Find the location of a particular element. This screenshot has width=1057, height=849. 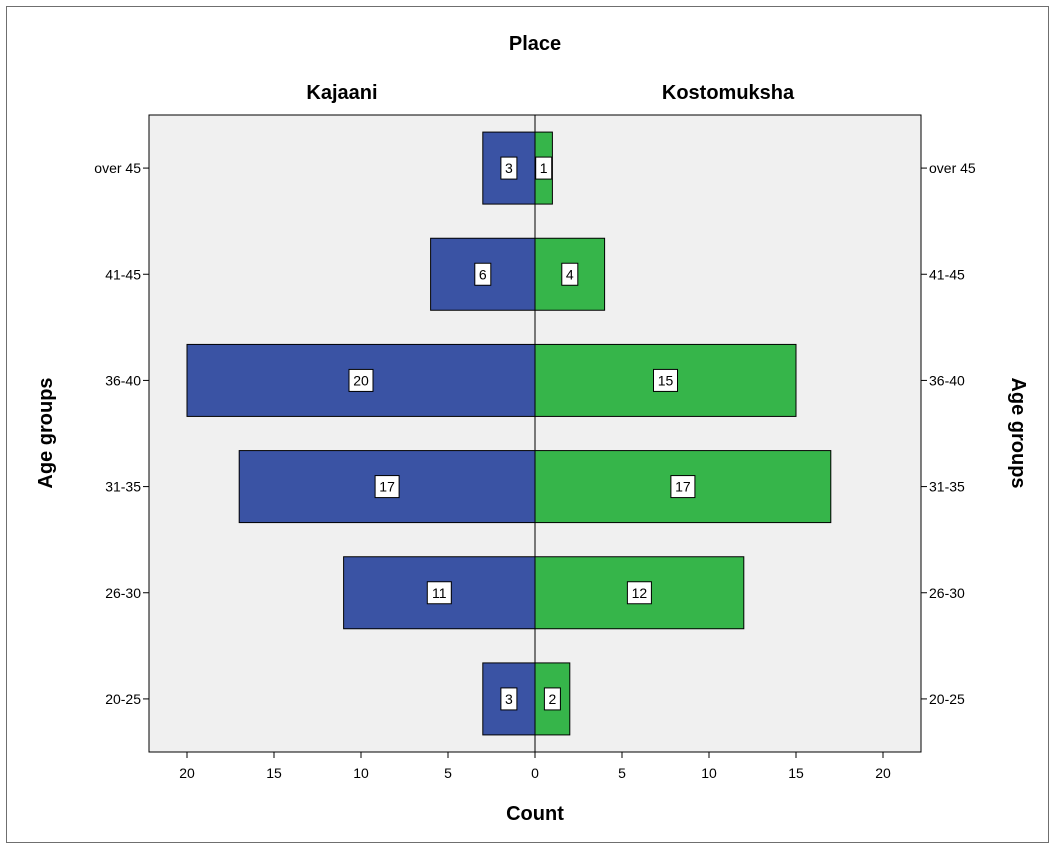

data-label: 6 is located at coordinates (483, 274).